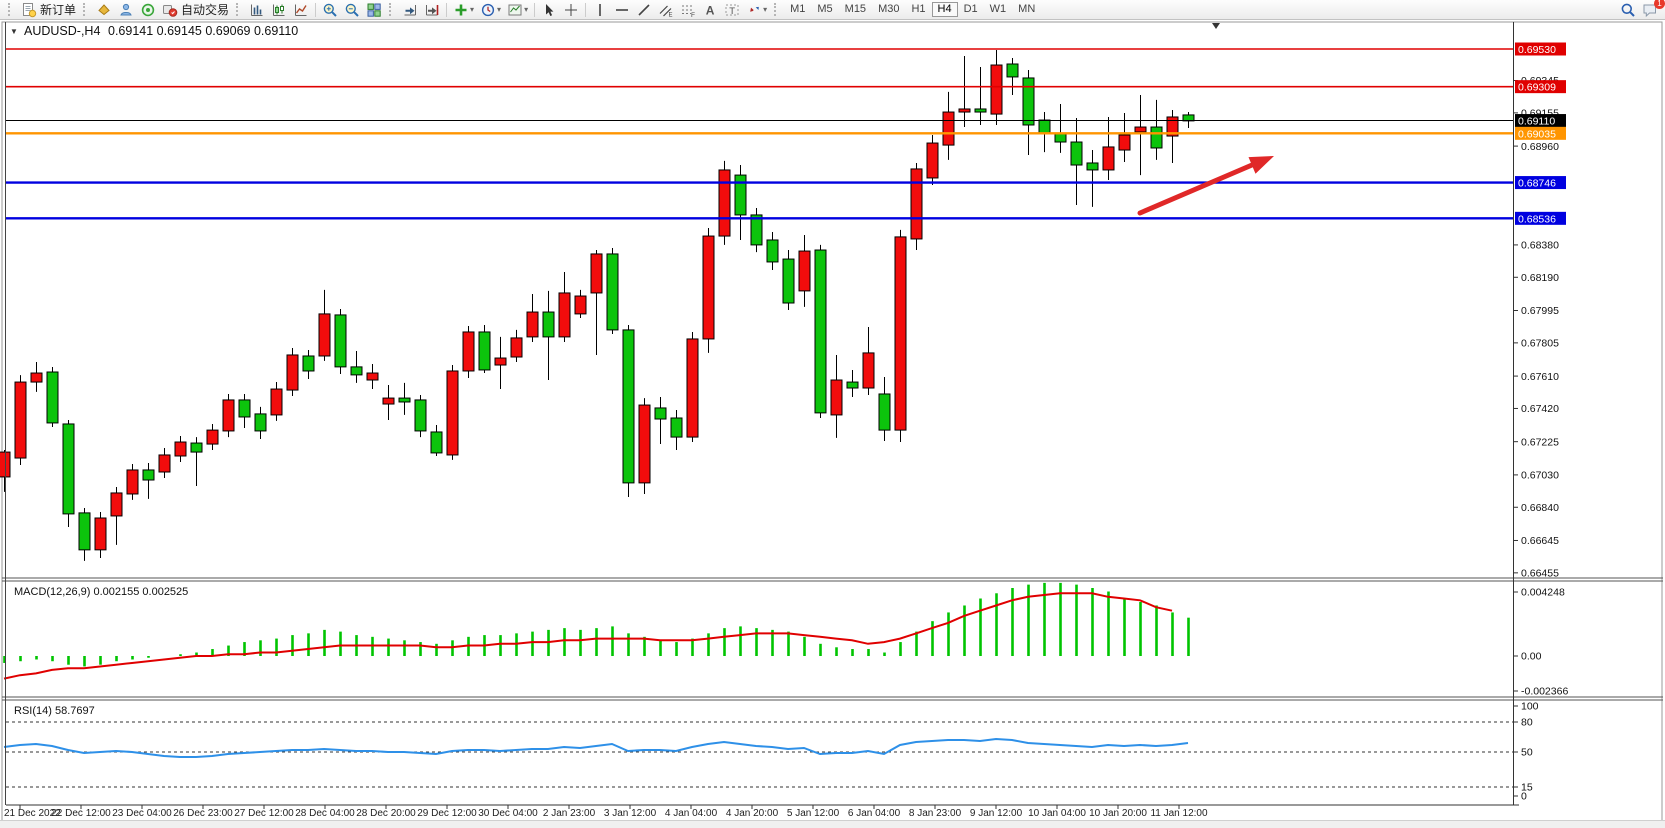  I want to click on timeframe-m15: M15, so click(855, 9).